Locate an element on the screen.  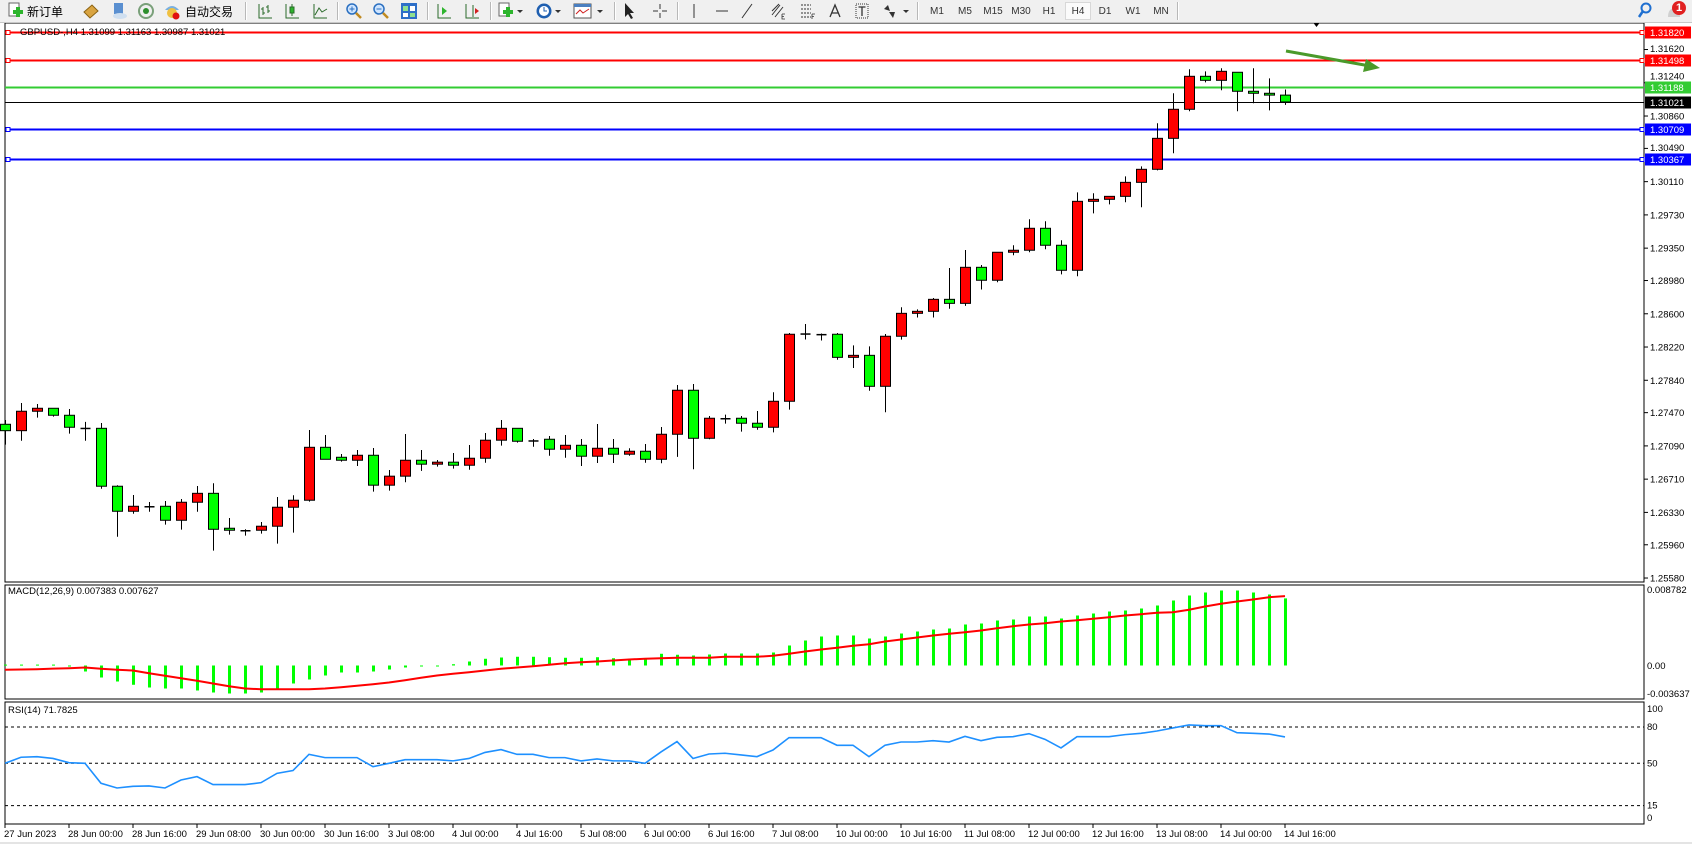
time-label: 30 Jun 16:00 is located at coordinates (351, 834).